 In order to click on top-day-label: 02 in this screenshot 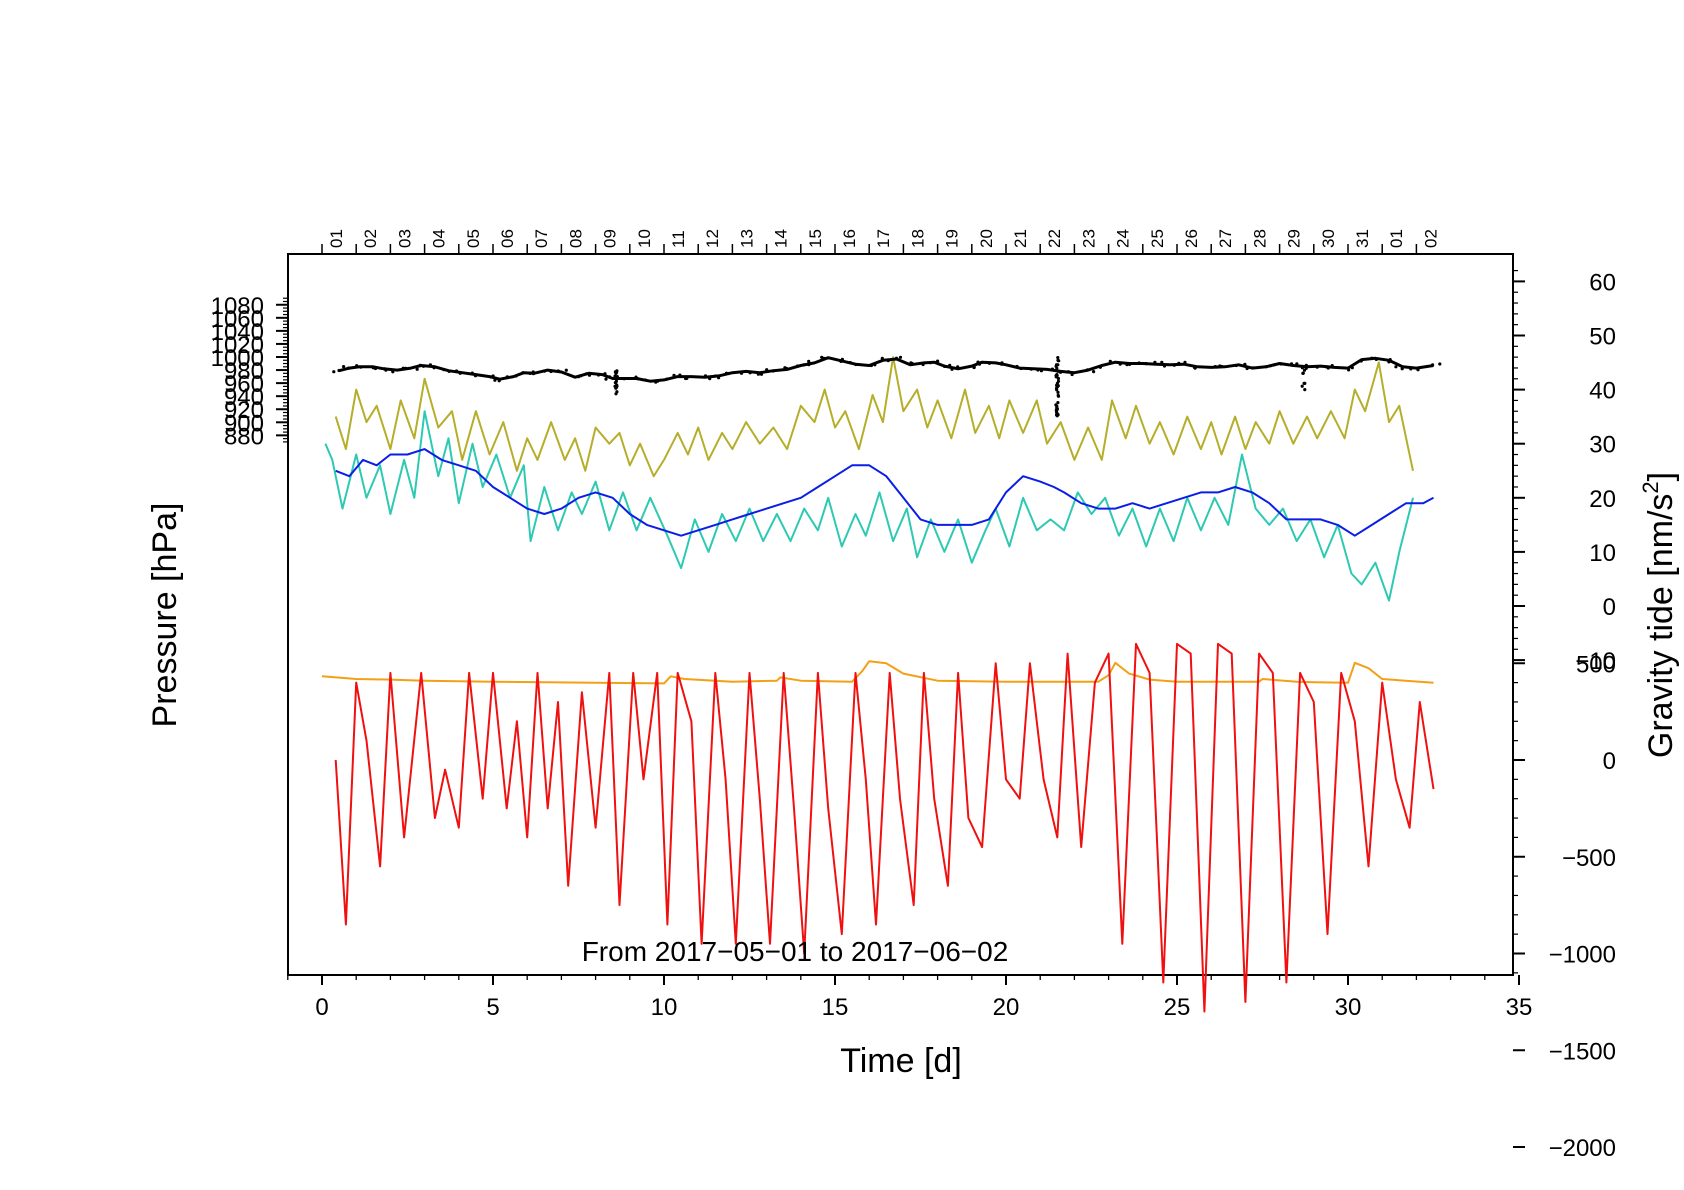, I will do `click(370, 238)`.